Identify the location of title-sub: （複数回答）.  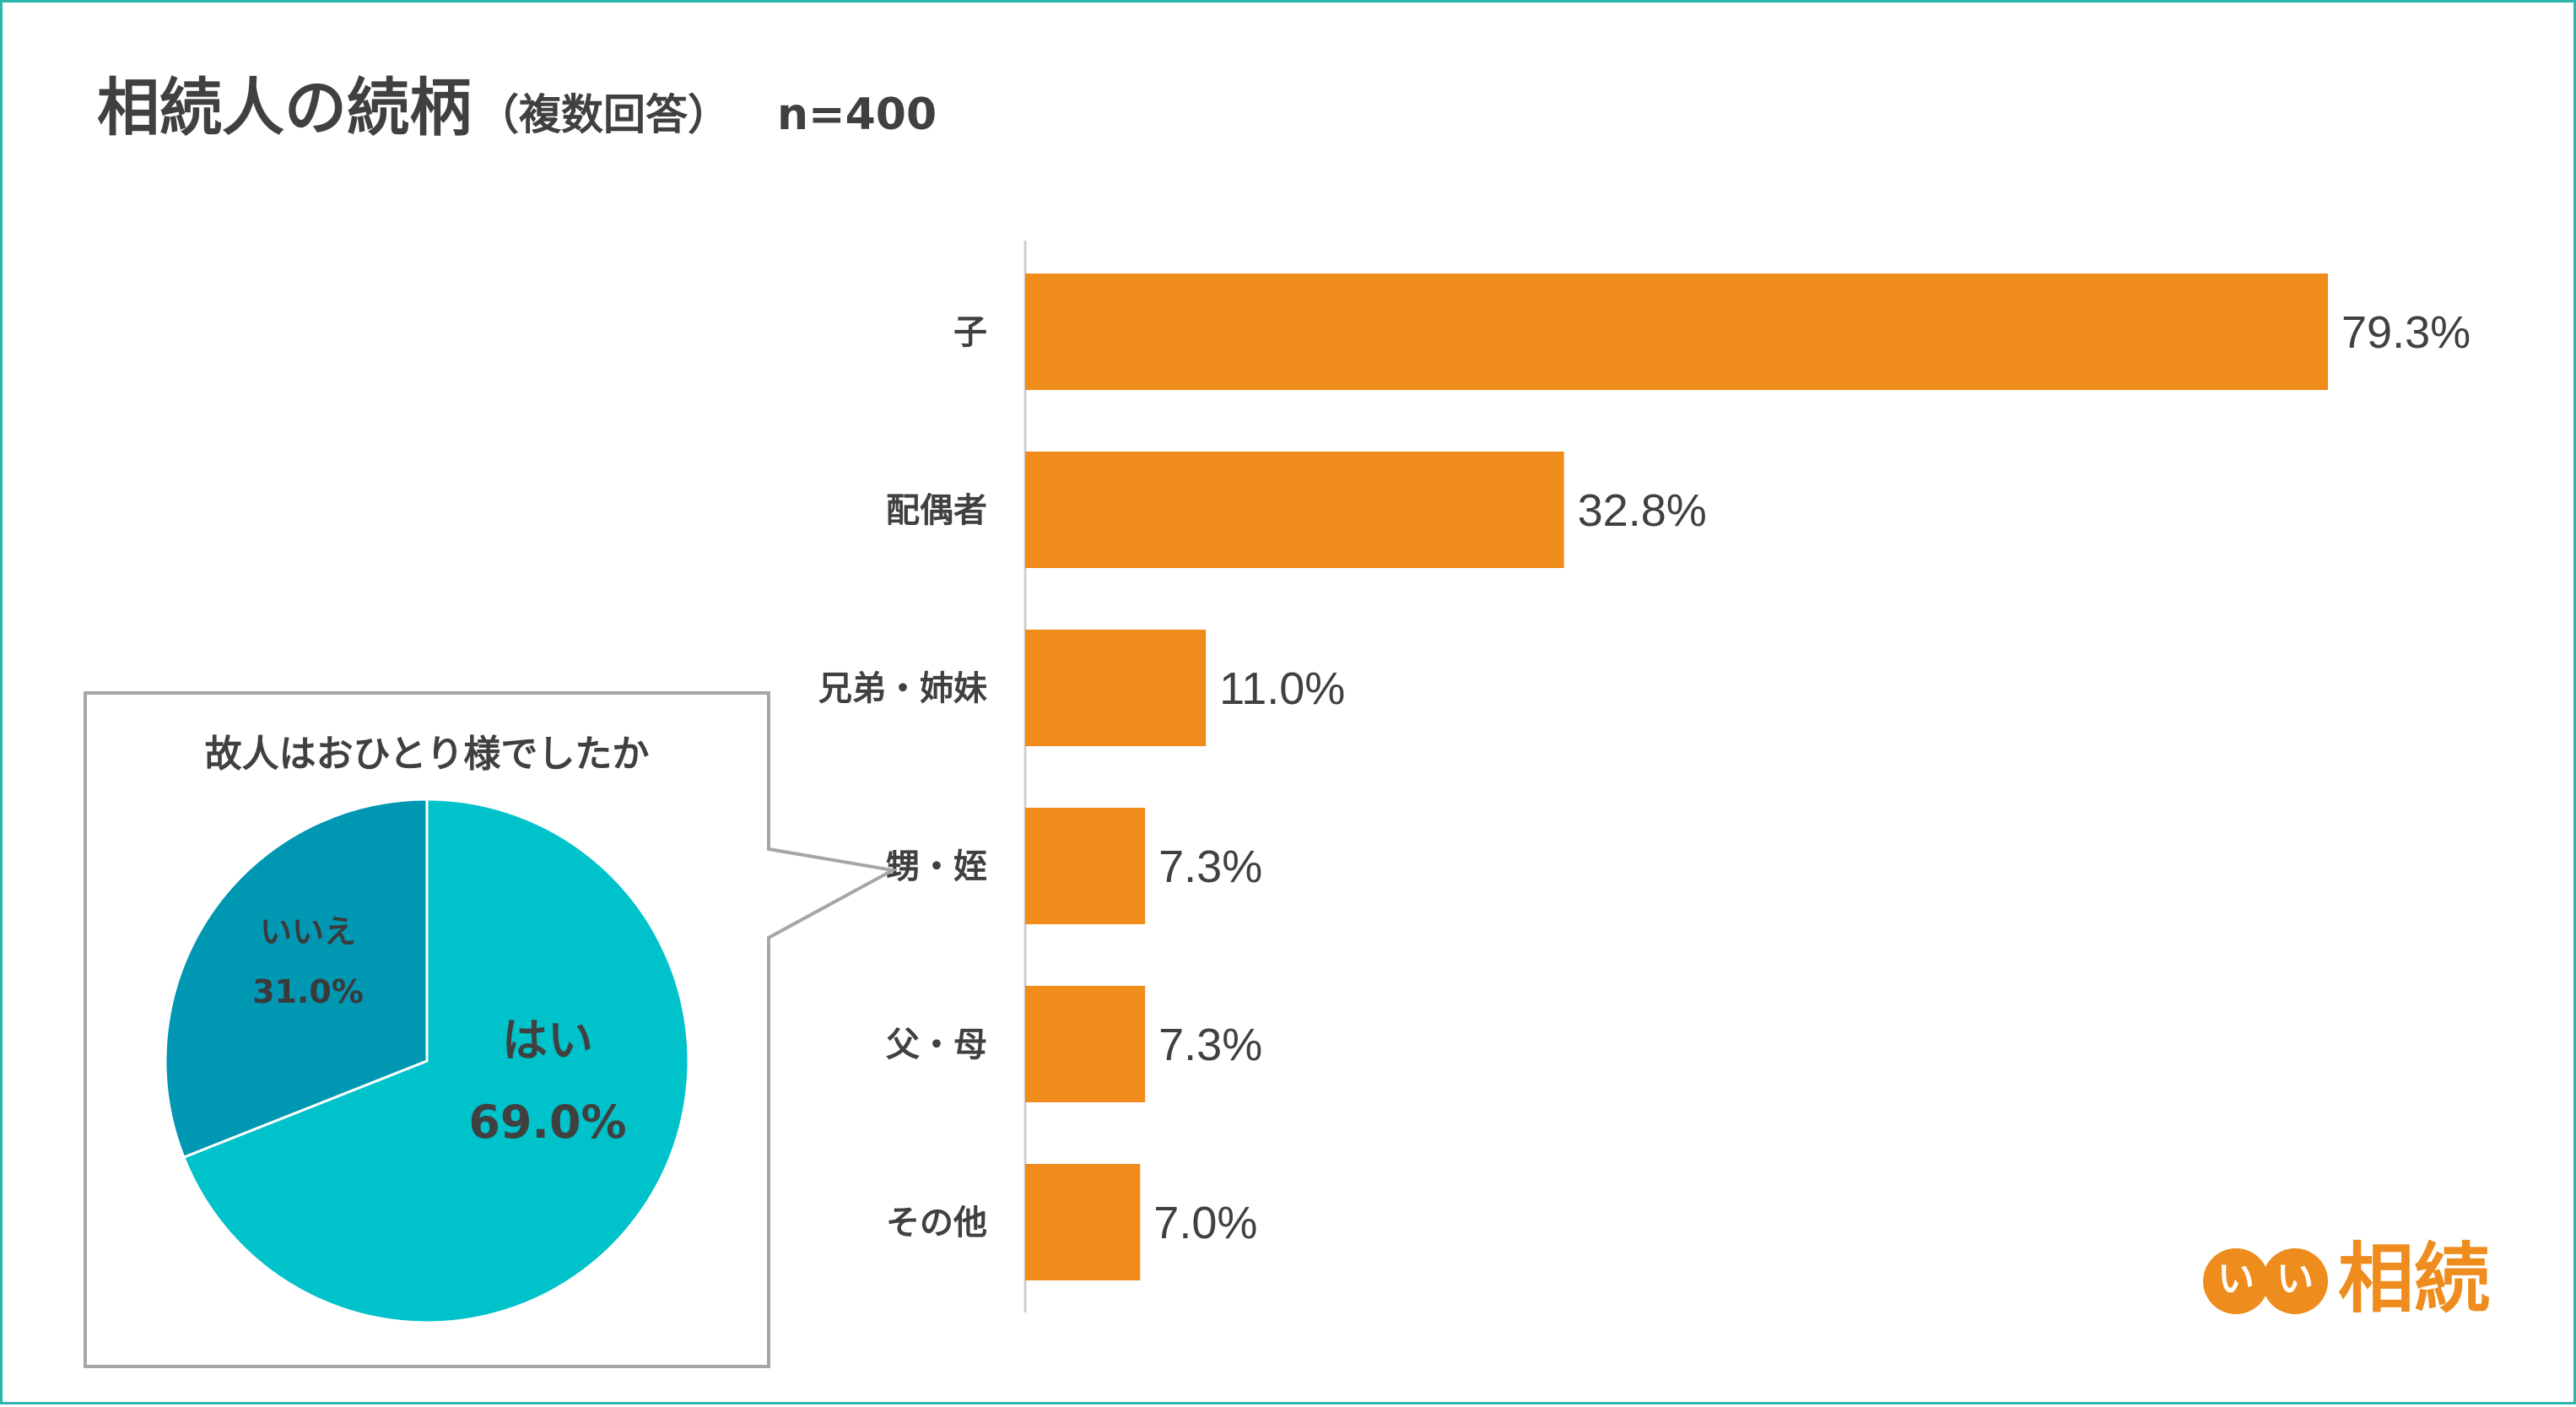
(603, 115).